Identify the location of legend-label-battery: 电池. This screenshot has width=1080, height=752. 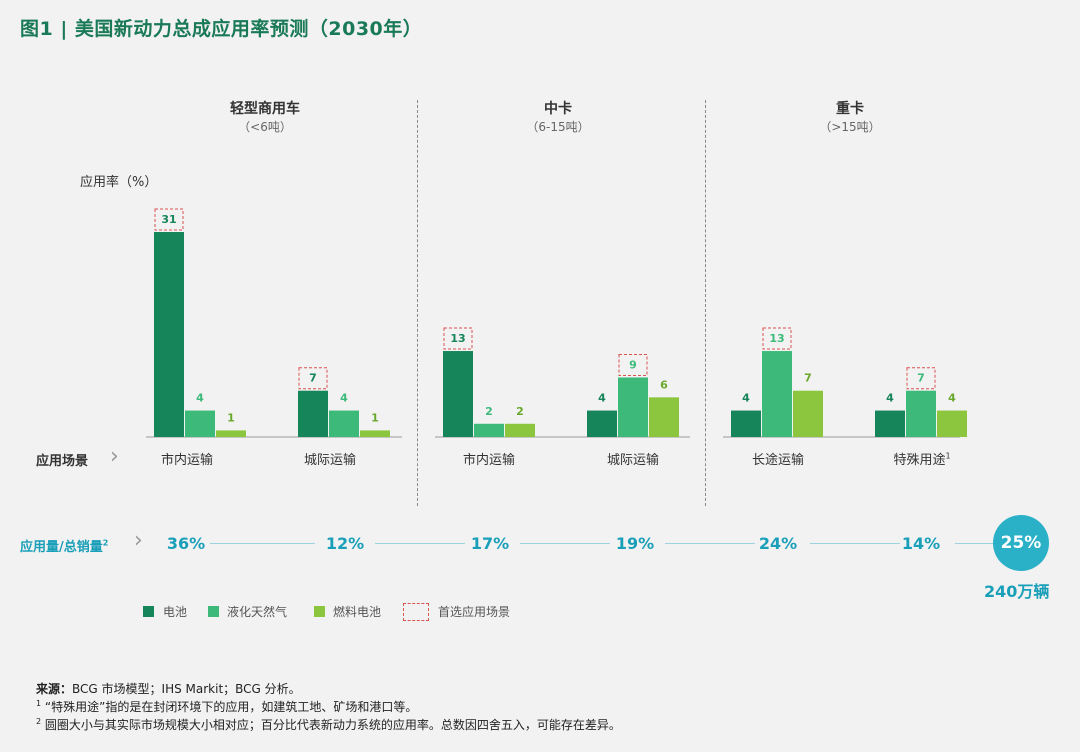
(175, 612).